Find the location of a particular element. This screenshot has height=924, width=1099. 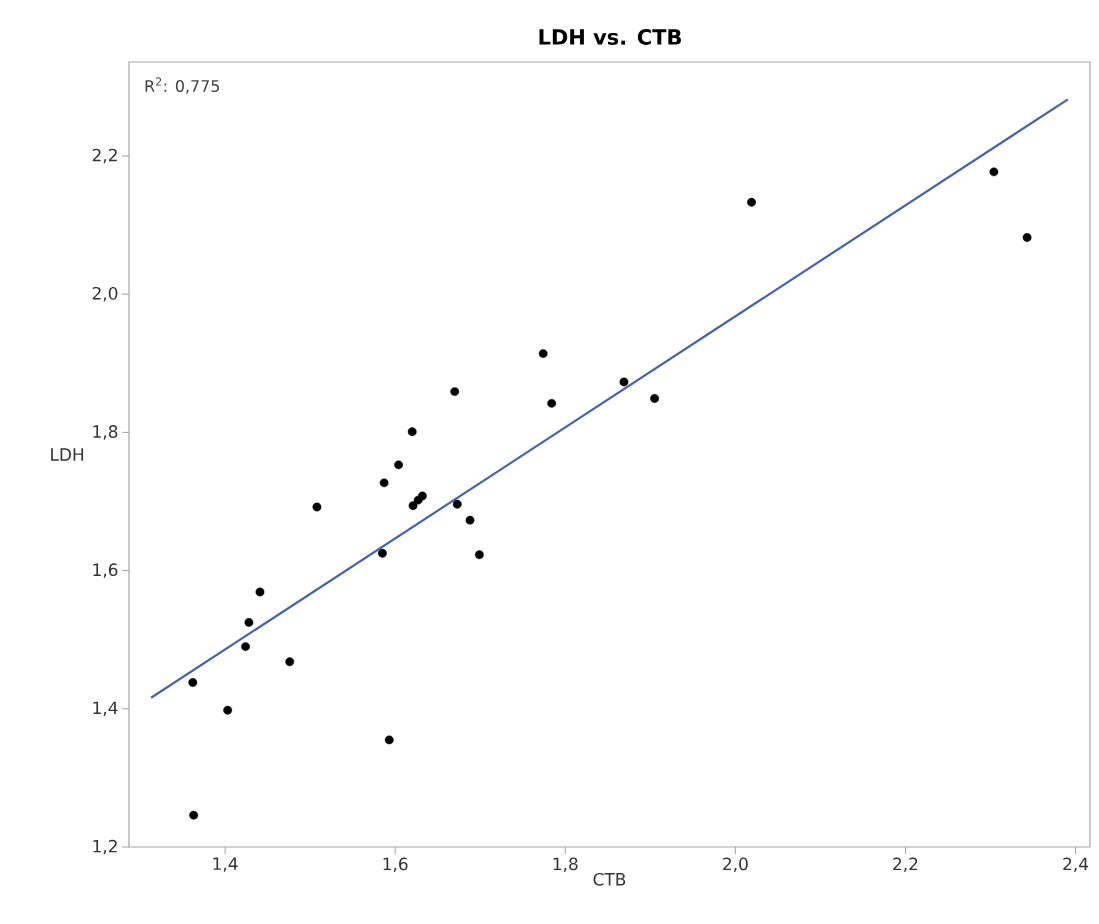

y-tick-label: 1,4 is located at coordinates (105, 708).